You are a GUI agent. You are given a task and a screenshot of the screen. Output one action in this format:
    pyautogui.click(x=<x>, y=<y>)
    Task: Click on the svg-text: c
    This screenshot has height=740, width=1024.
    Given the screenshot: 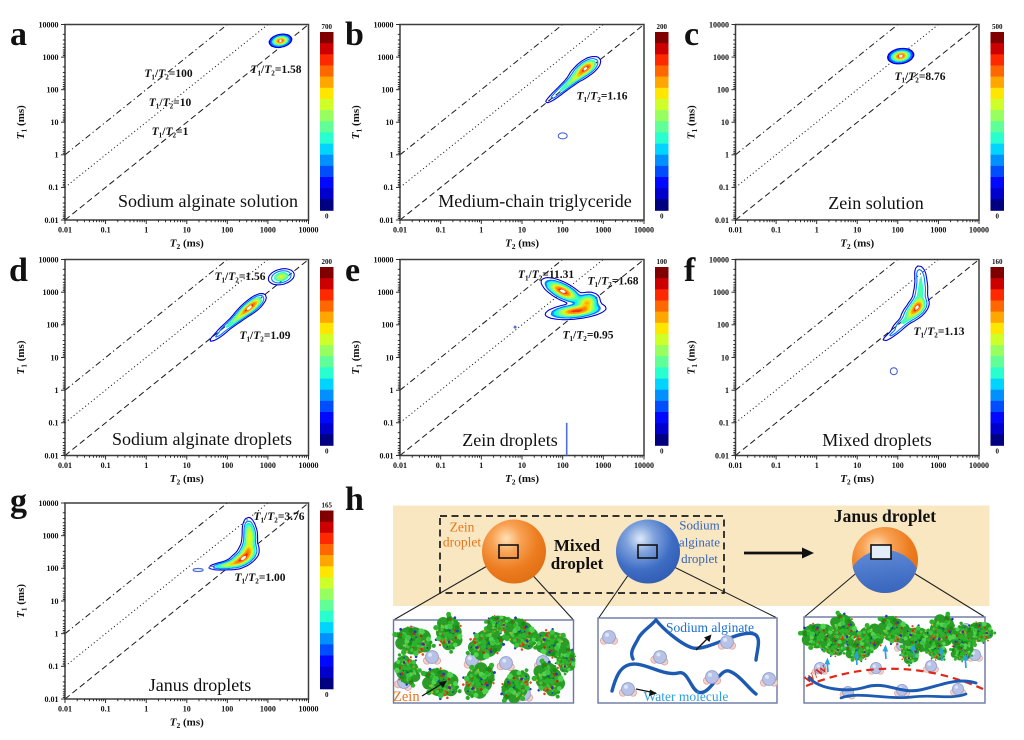 What is the action you would take?
    pyautogui.click(x=691, y=34)
    